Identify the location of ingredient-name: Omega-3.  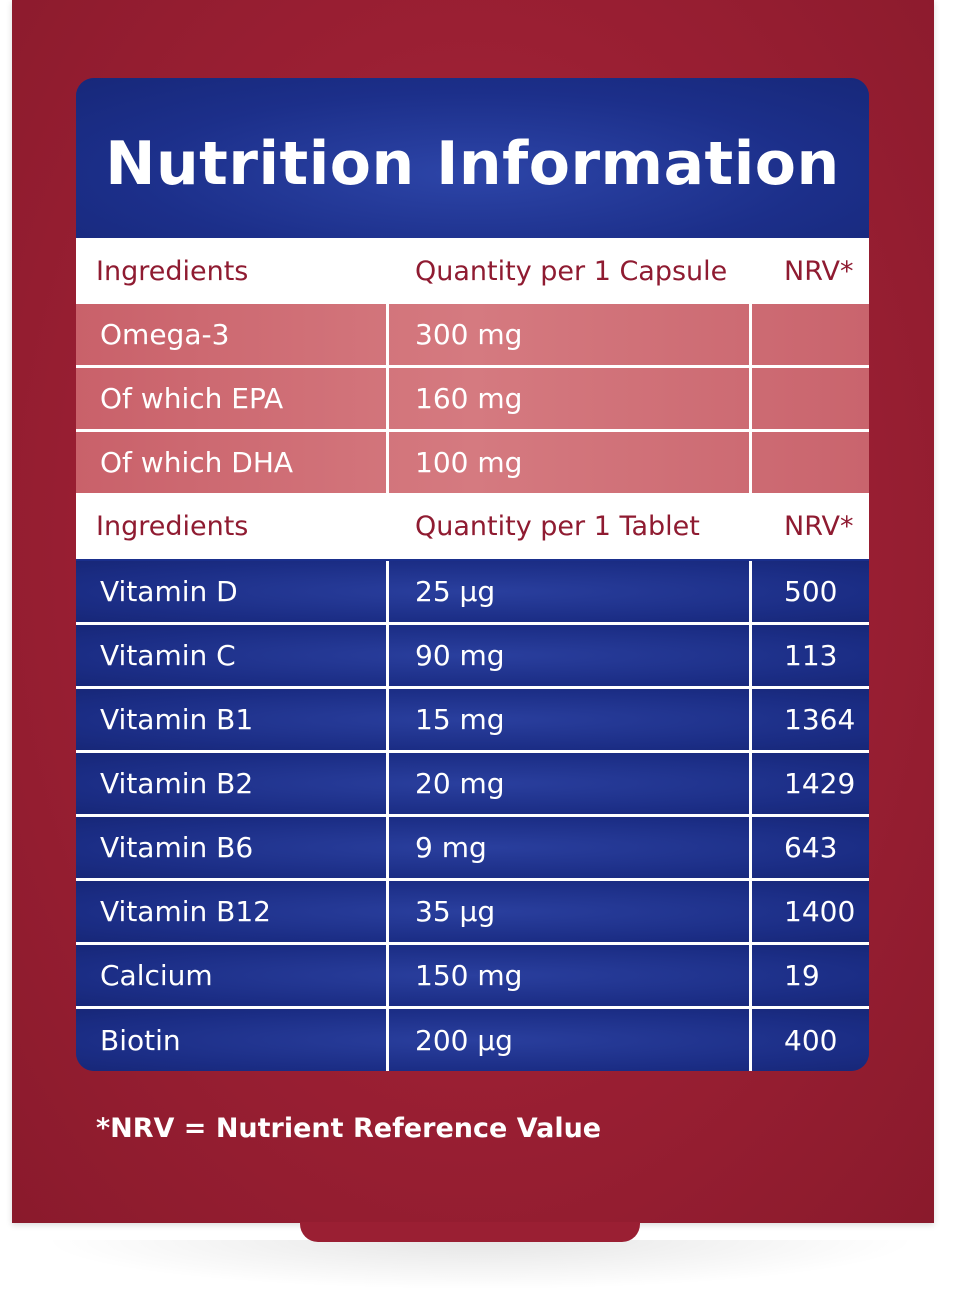
(165, 334).